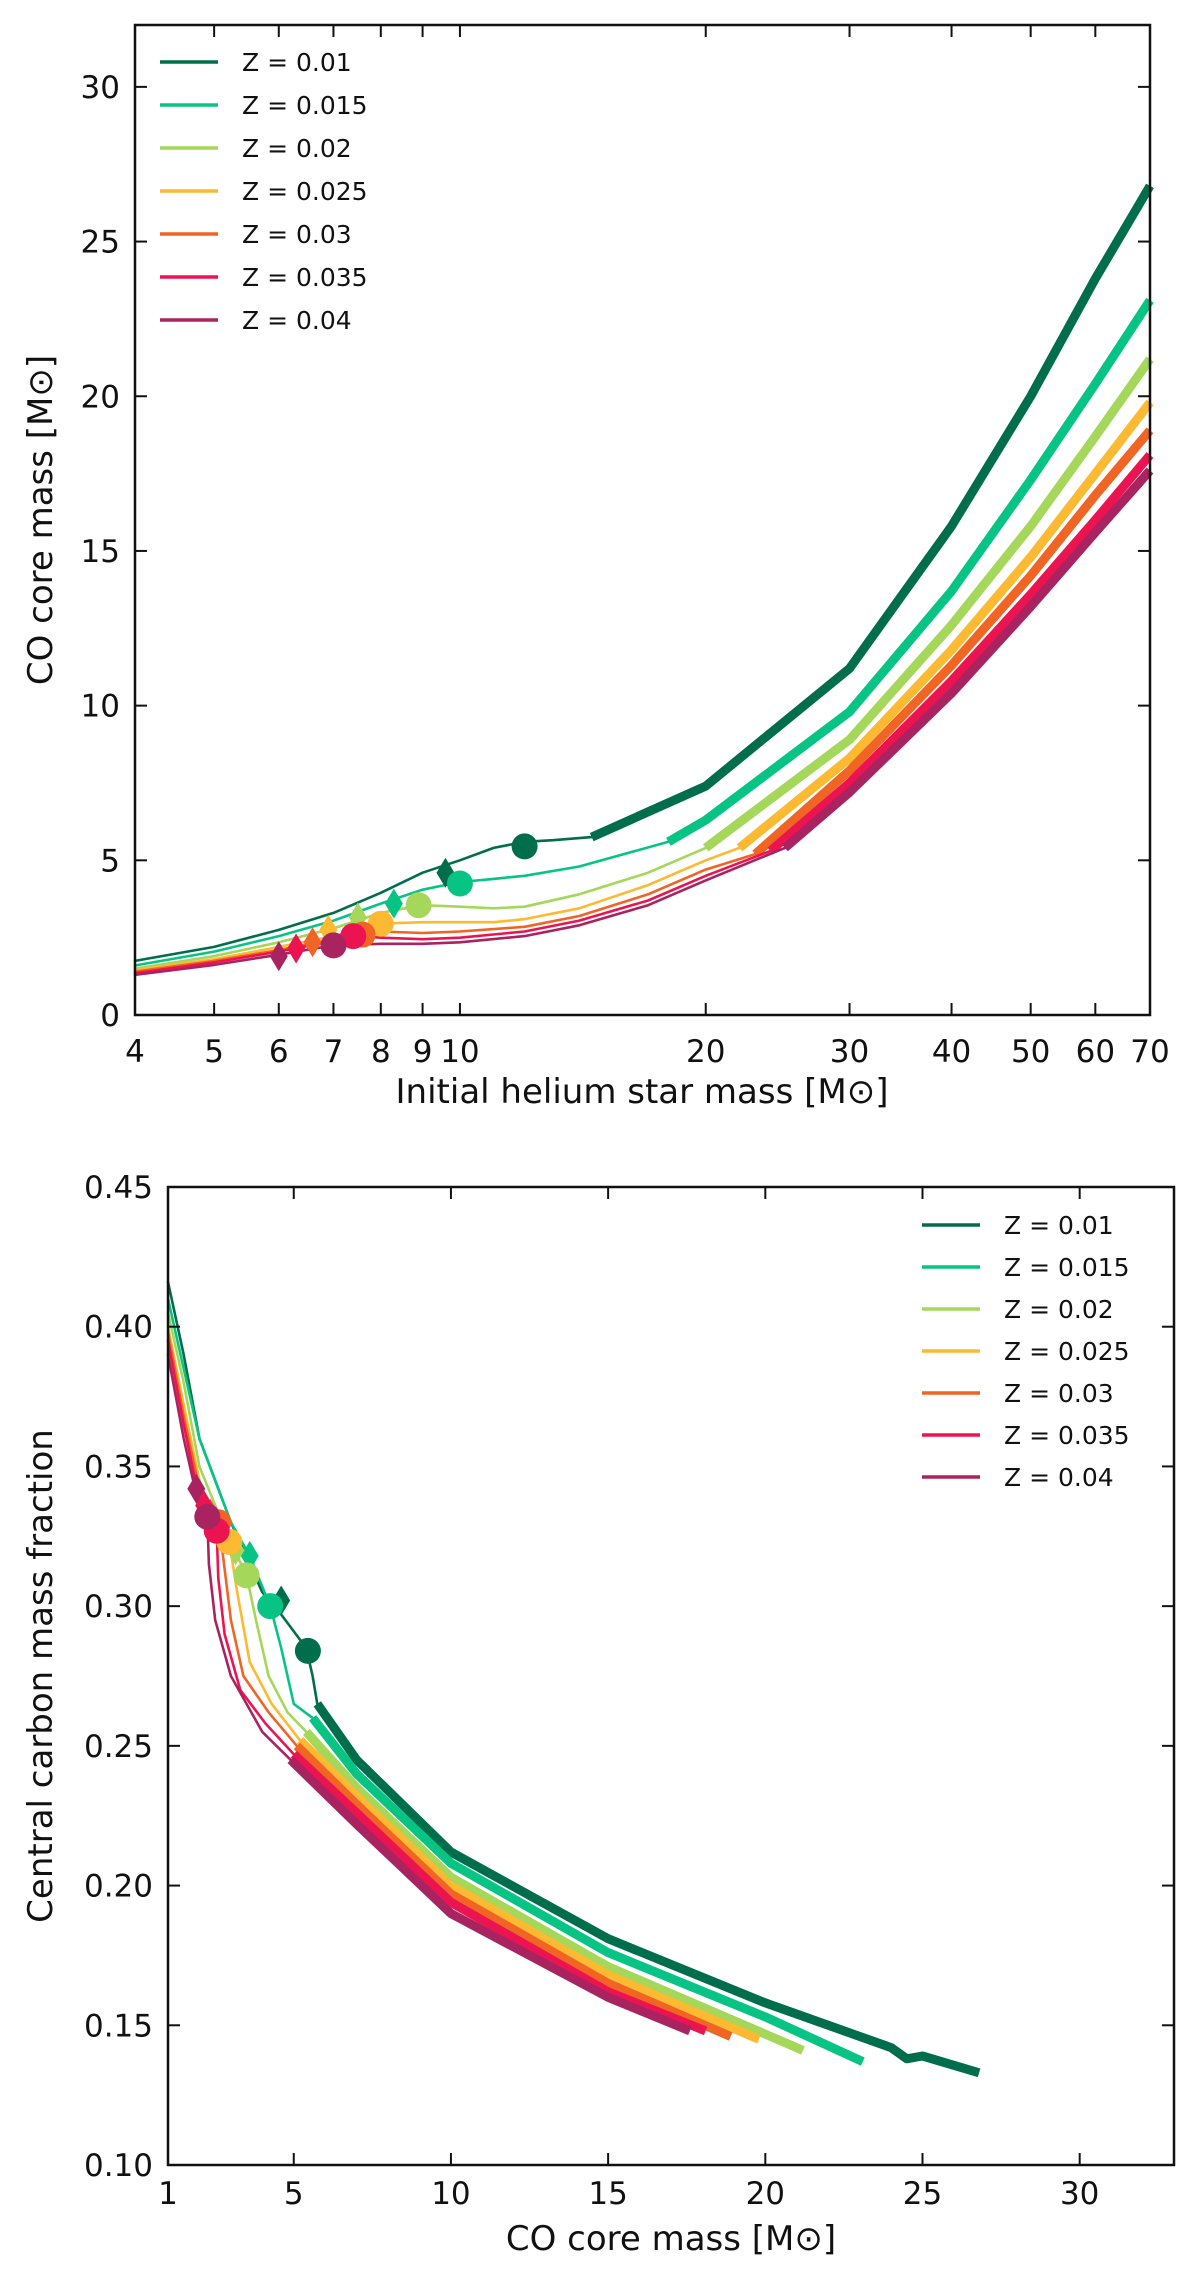 This screenshot has width=1200, height=2288. What do you see at coordinates (118, 1607) in the screenshot?
I see `y-tick-label: 0.30` at bounding box center [118, 1607].